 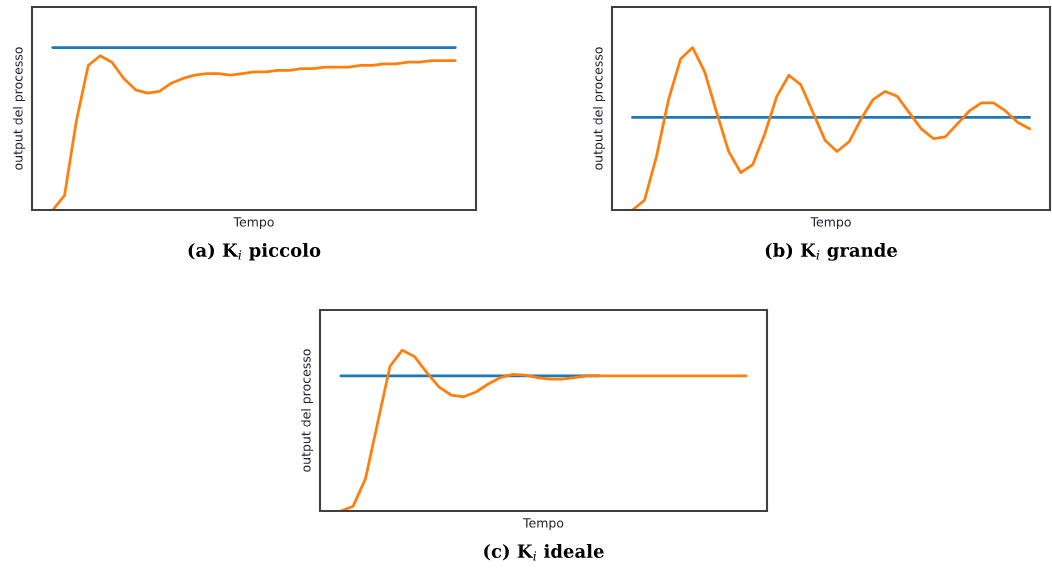 I want to click on text: (b) K$_{i}$ grande, so click(x=831, y=252).